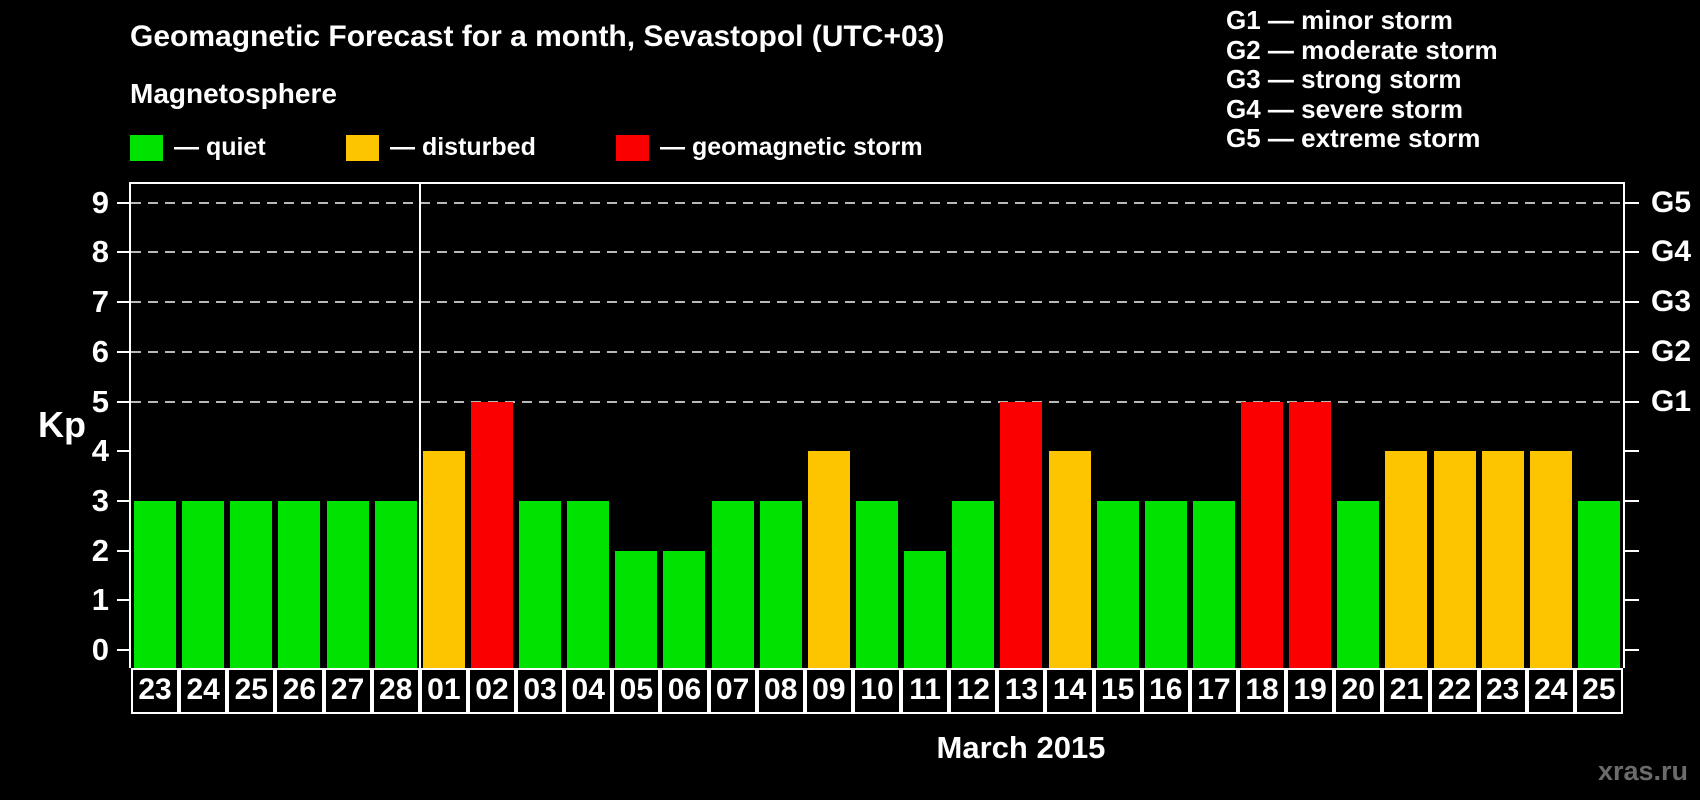  What do you see at coordinates (1021, 691) in the screenshot?
I see `day-label-mar-13: 13` at bounding box center [1021, 691].